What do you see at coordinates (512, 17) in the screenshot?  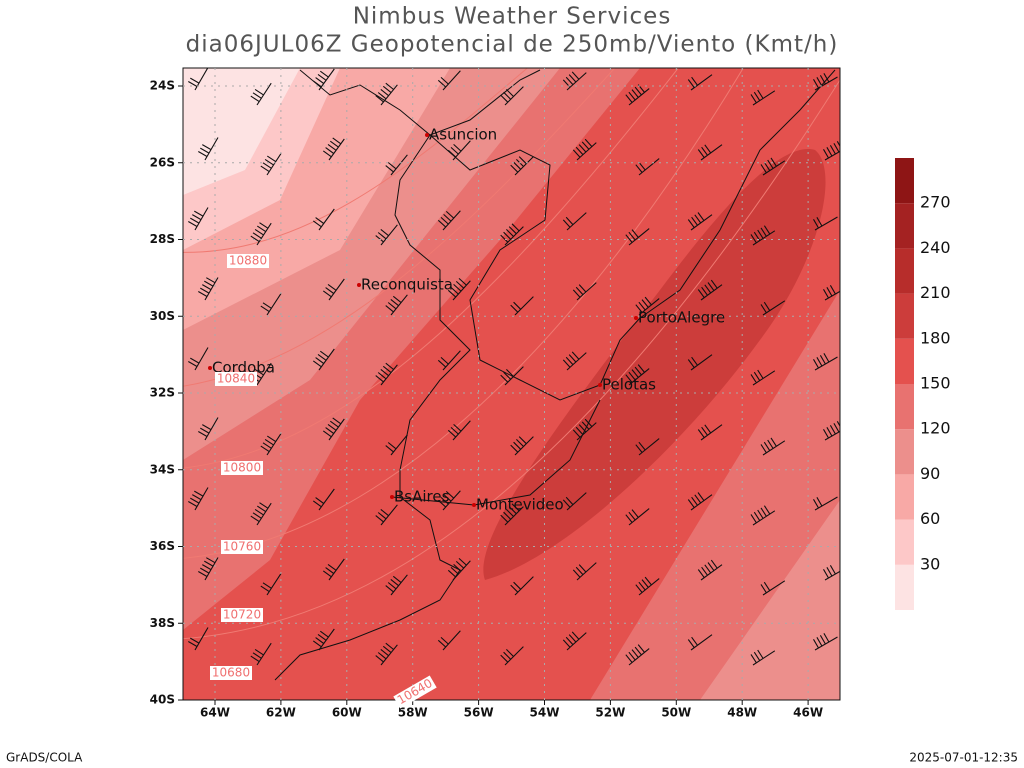 I see `title: Nimbus Weather Services` at bounding box center [512, 17].